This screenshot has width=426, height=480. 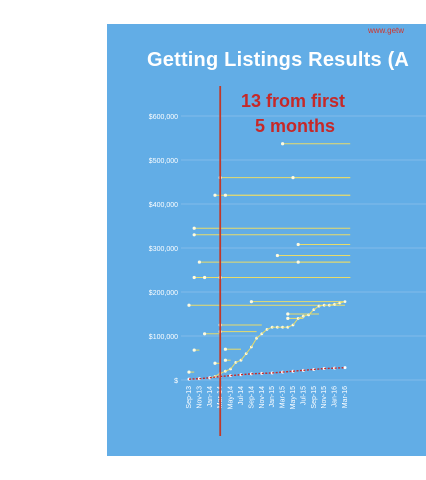 What do you see at coordinates (293, 101) in the screenshot?
I see `annotation-line-1: 13 from first` at bounding box center [293, 101].